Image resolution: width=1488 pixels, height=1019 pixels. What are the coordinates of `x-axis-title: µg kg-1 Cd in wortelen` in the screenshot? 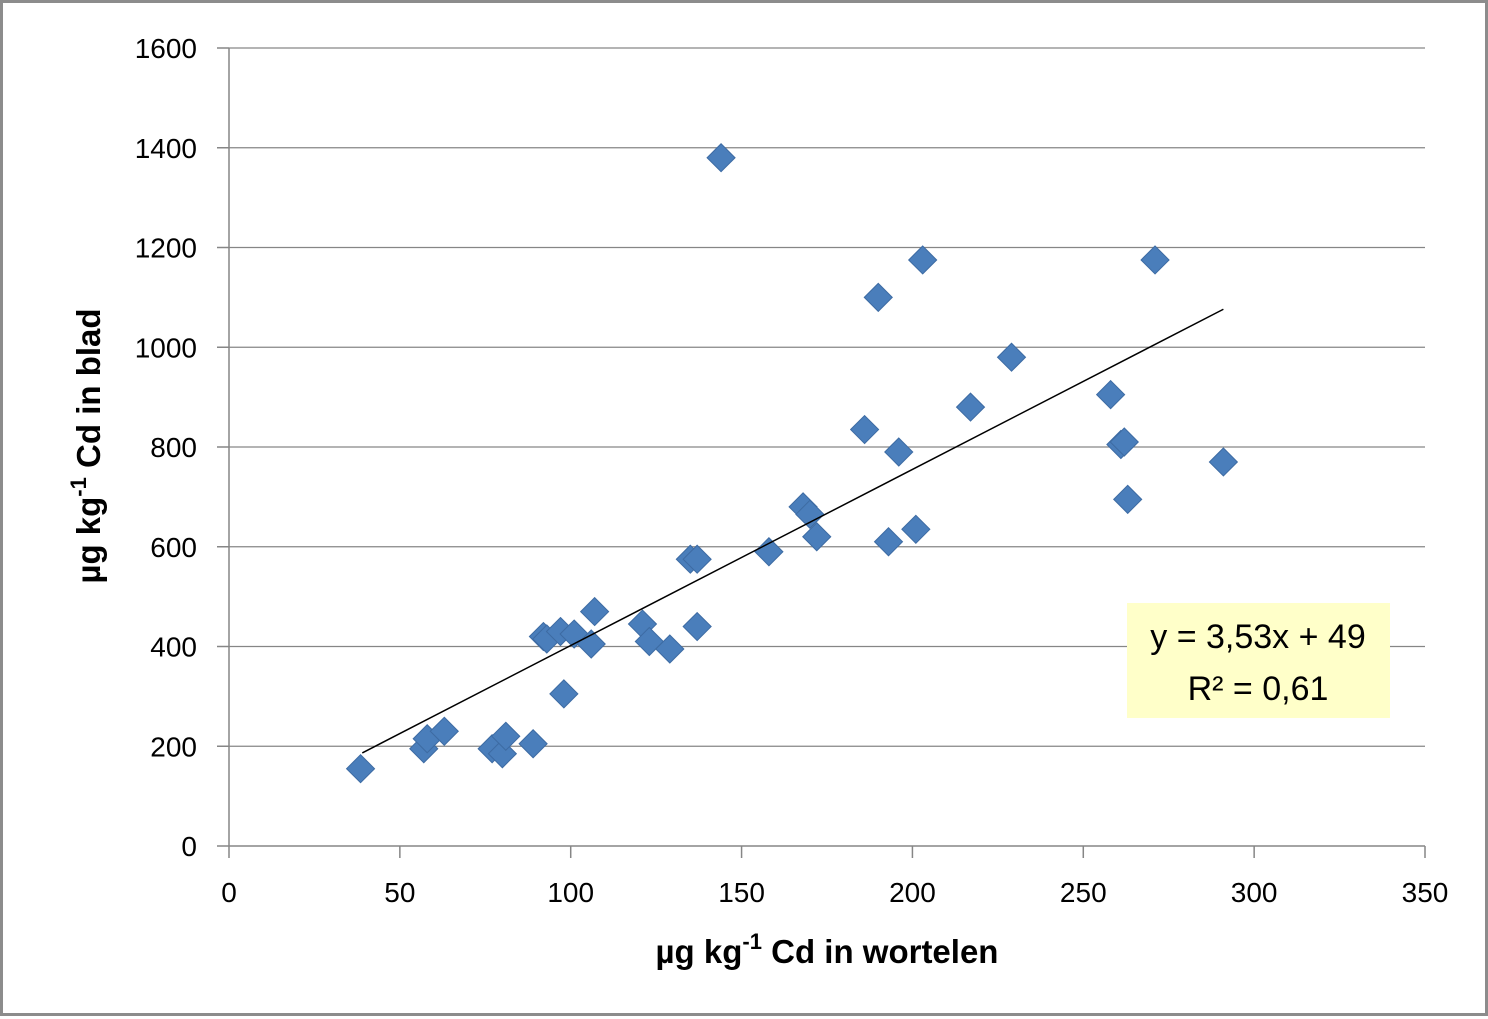 It's located at (827, 949).